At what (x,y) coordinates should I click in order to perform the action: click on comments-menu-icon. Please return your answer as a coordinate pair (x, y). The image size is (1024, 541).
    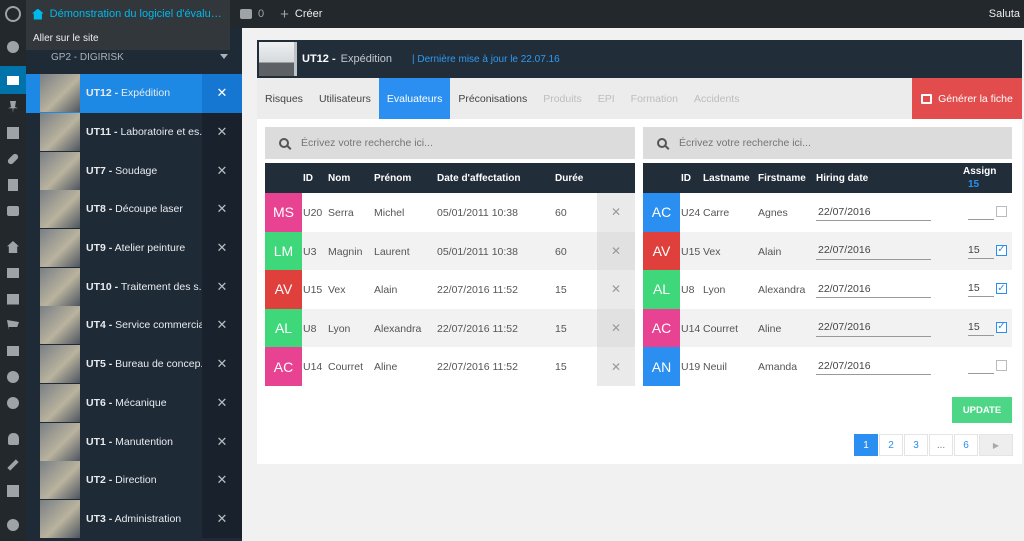
    Looking at the image, I should click on (13, 211).